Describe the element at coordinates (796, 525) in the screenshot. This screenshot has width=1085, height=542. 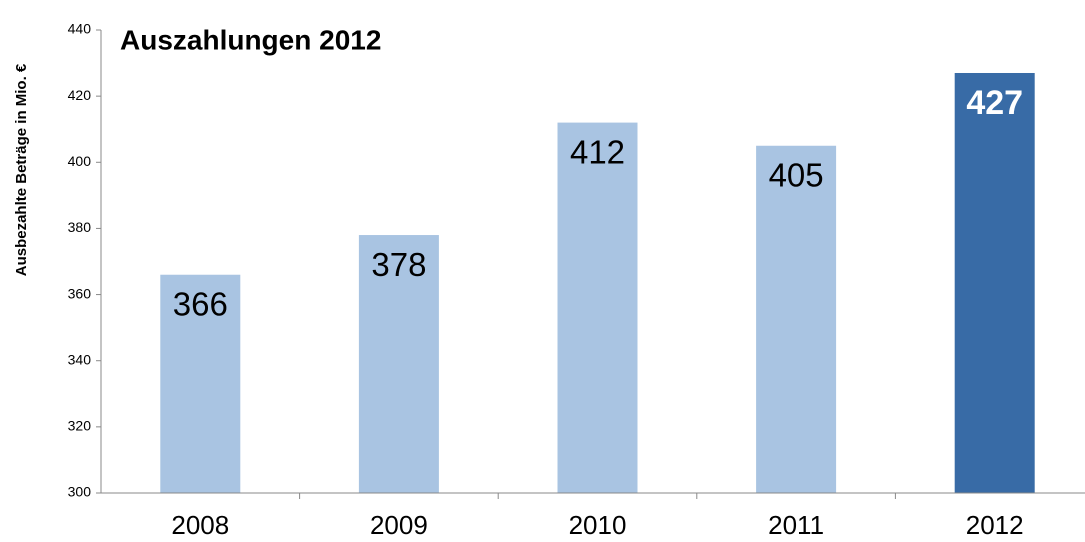
I see `x-tick-label: 2011` at that location.